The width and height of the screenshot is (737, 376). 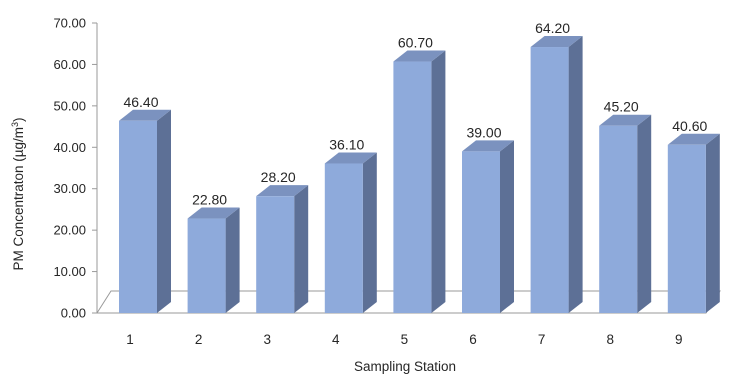 What do you see at coordinates (15, 124) in the screenshot?
I see `y-axis-title-superscript: 3` at bounding box center [15, 124].